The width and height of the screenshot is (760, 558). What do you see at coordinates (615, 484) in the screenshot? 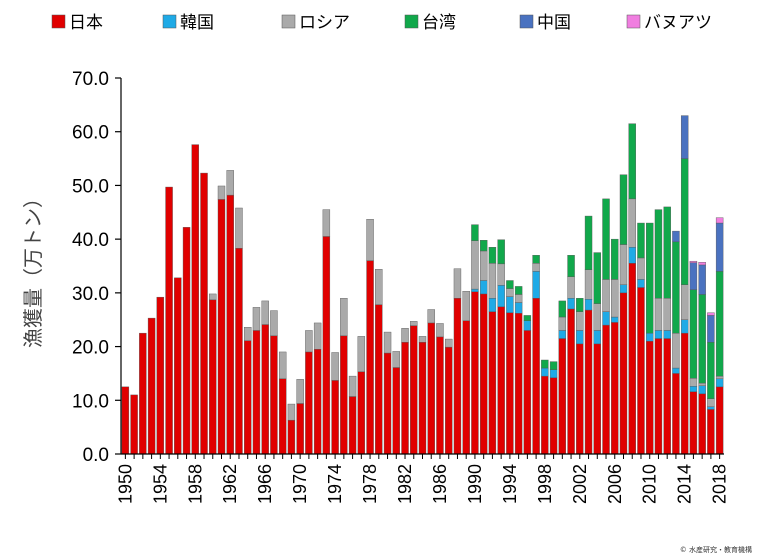
I see `x-tick-label: 2006` at bounding box center [615, 484].